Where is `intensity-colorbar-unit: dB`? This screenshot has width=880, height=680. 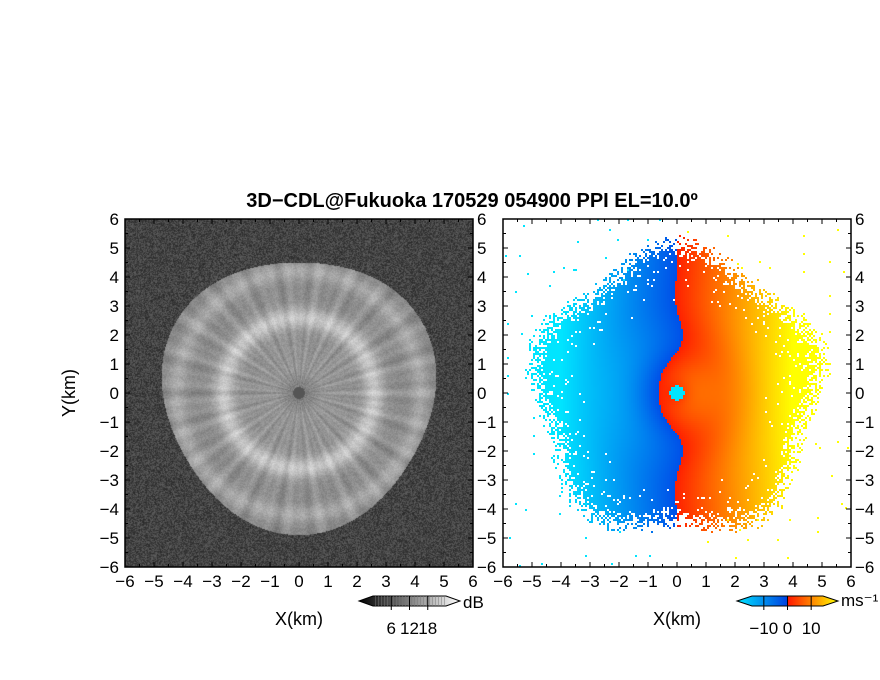
intensity-colorbar-unit: dB is located at coordinates (473, 602).